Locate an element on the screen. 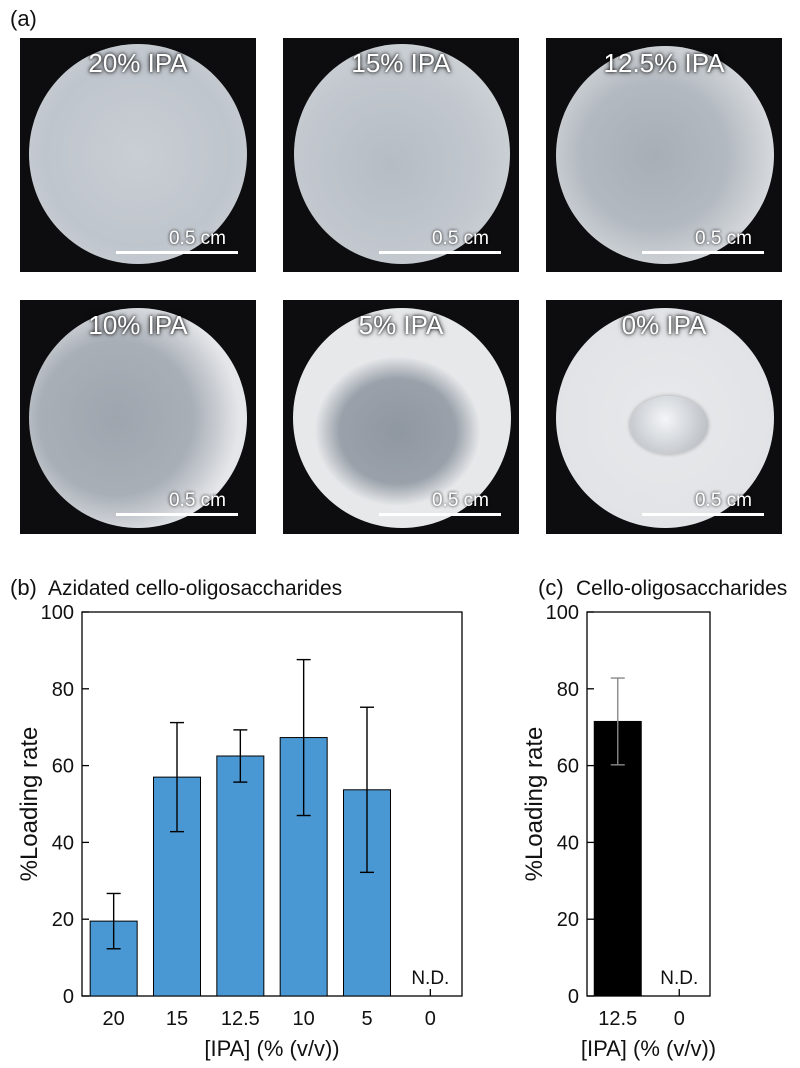  panel-b-label: (b) is located at coordinates (23, 587).